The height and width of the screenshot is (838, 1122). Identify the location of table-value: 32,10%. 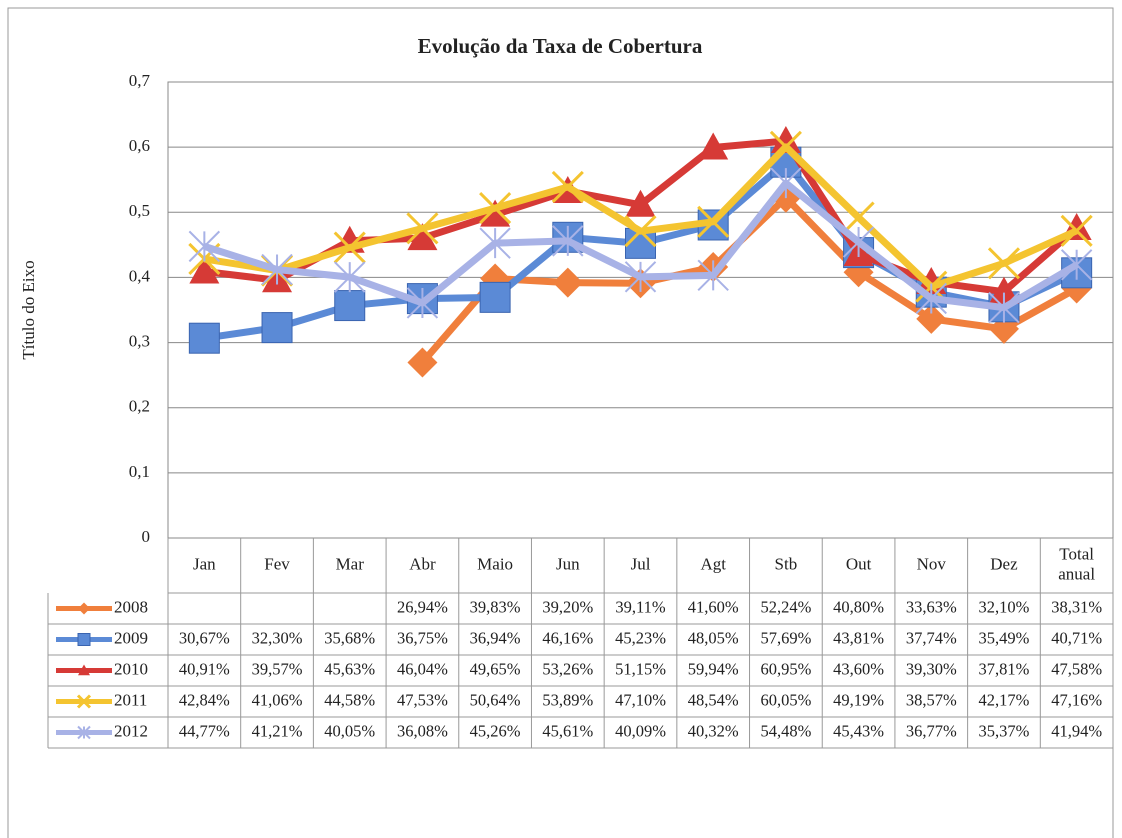
(1004, 606).